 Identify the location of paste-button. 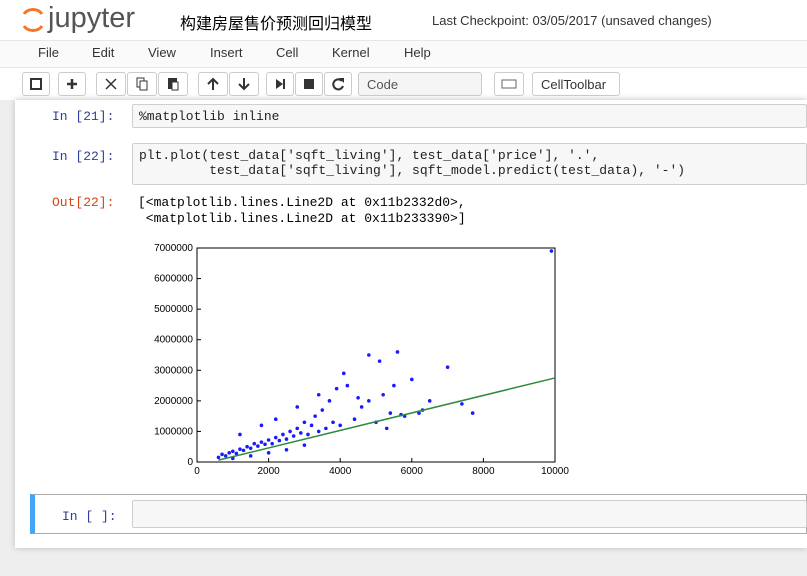
(173, 84).